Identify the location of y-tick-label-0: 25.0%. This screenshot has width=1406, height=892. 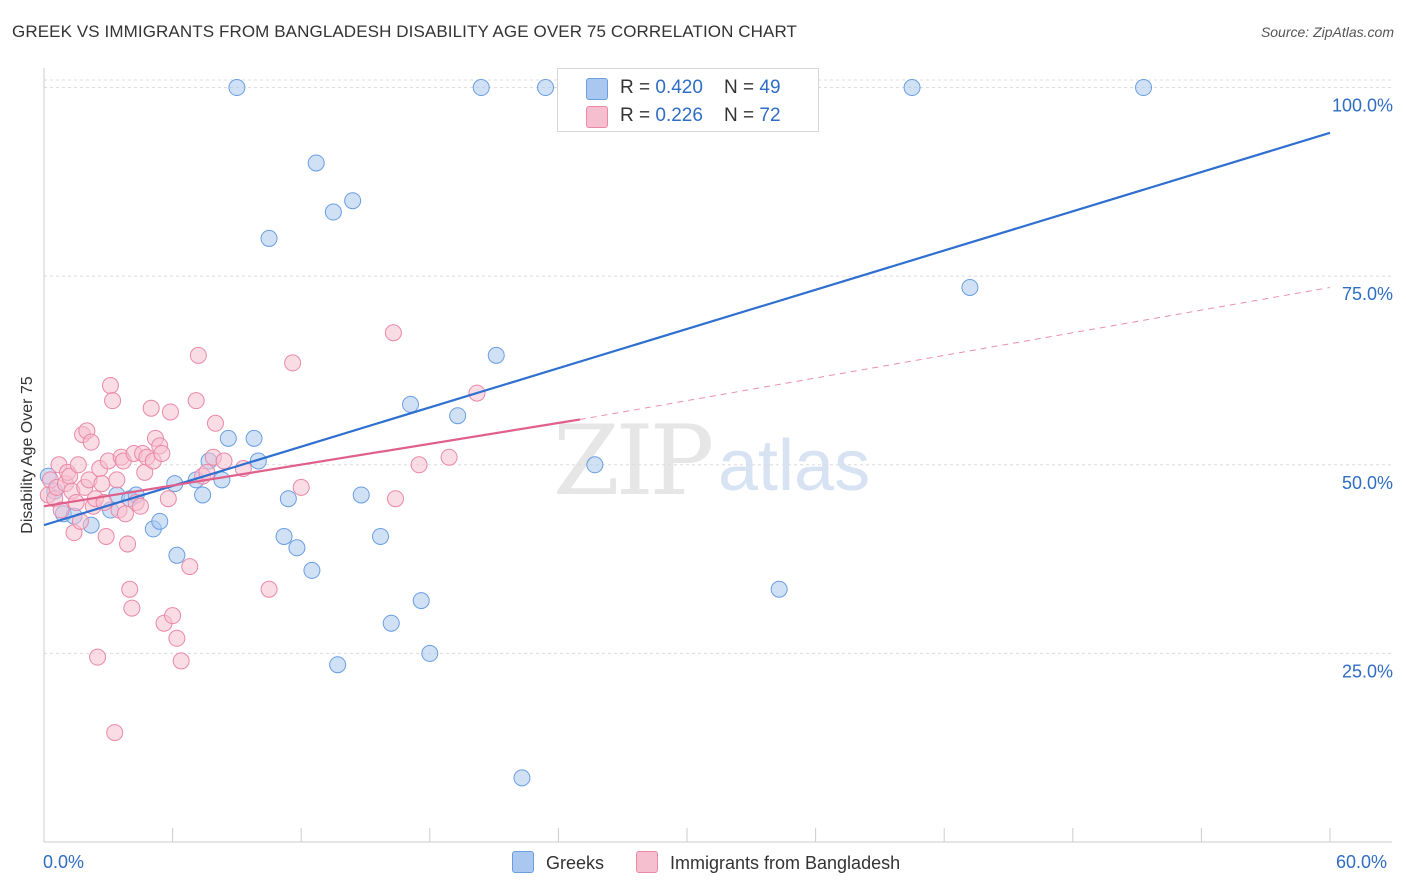
(1367, 671).